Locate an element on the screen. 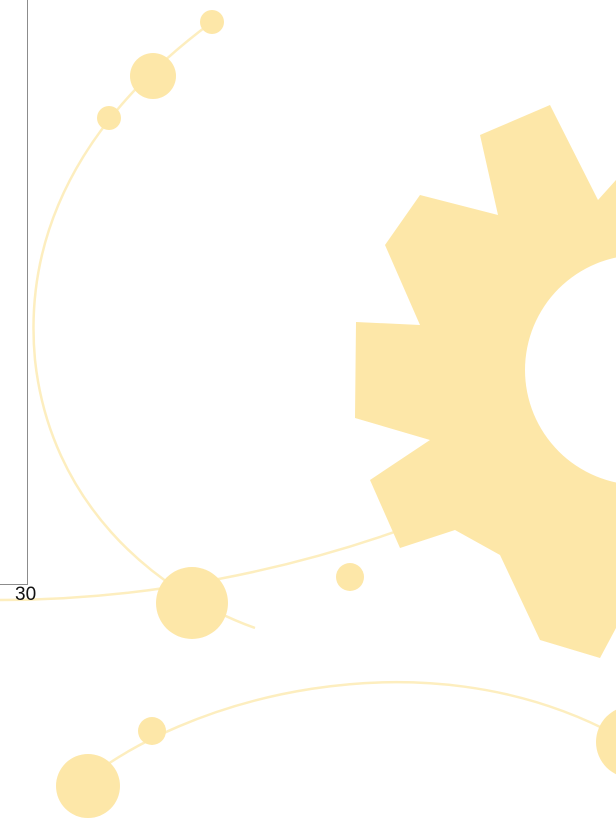 This screenshot has height=821, width=616. x-axis-tick-label: 30 is located at coordinates (26, 594).